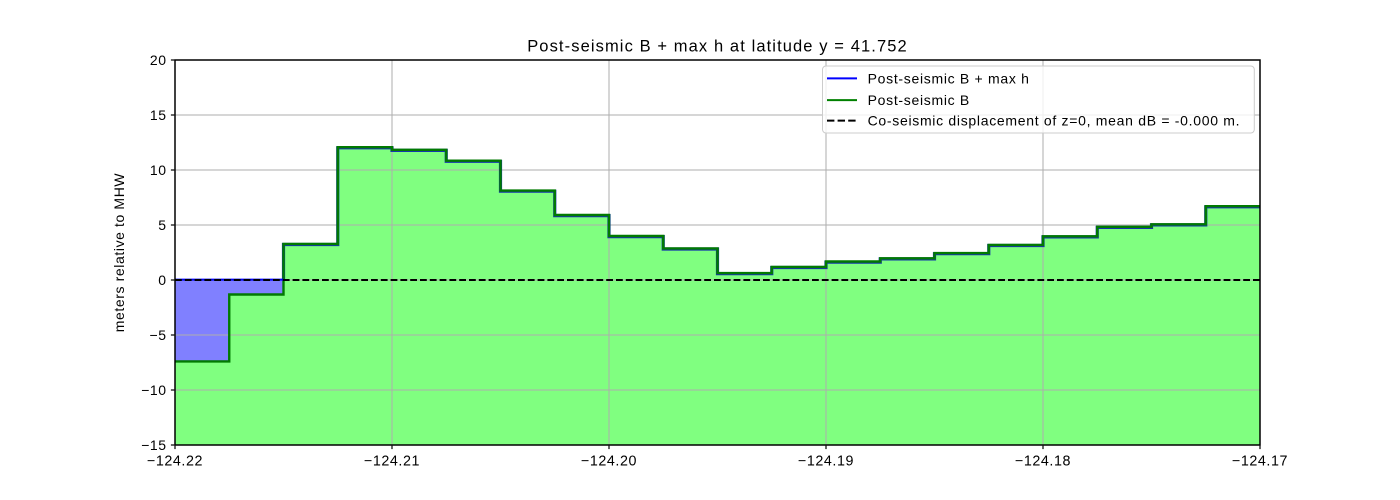  What do you see at coordinates (949, 78) in the screenshot?
I see `svg-text: Post-seismic B + max h` at bounding box center [949, 78].